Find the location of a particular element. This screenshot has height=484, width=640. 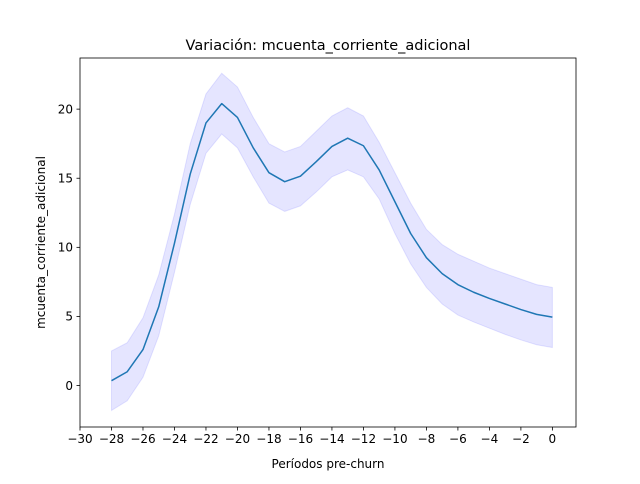

x-tick-label: −26 is located at coordinates (142, 439).